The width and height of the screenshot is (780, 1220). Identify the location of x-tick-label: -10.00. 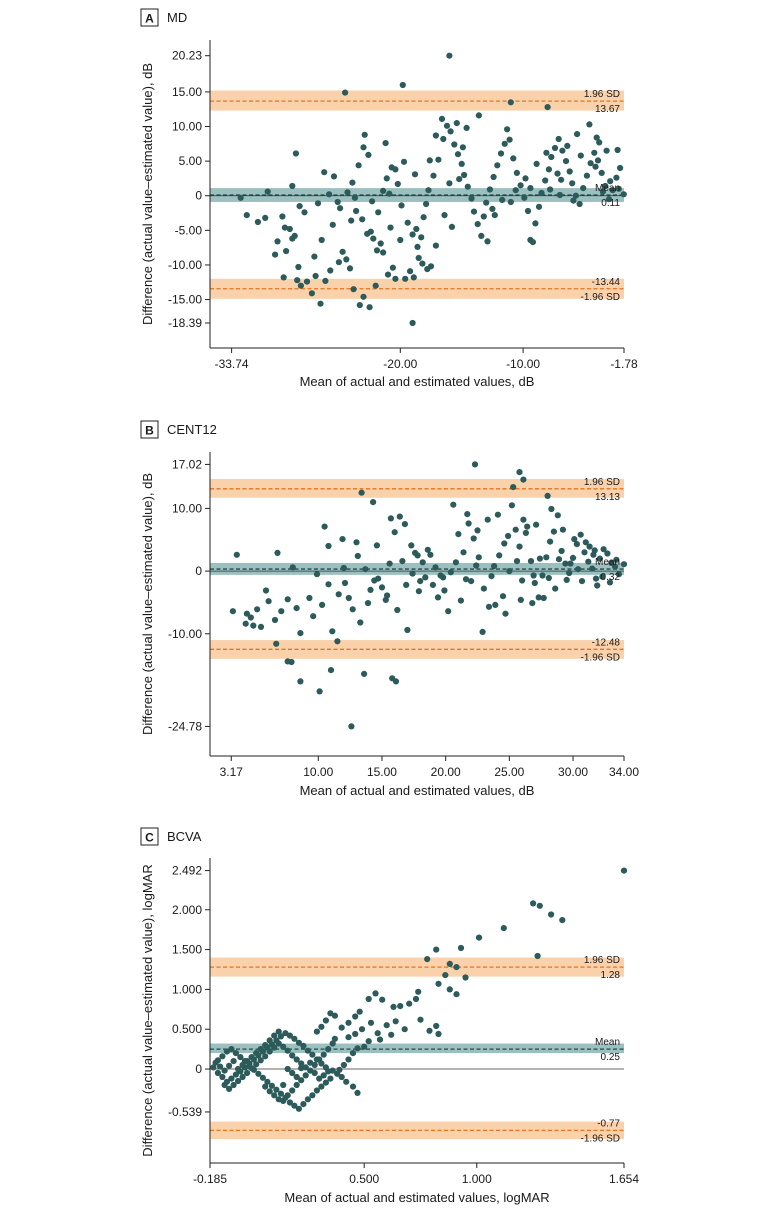
(523, 364).